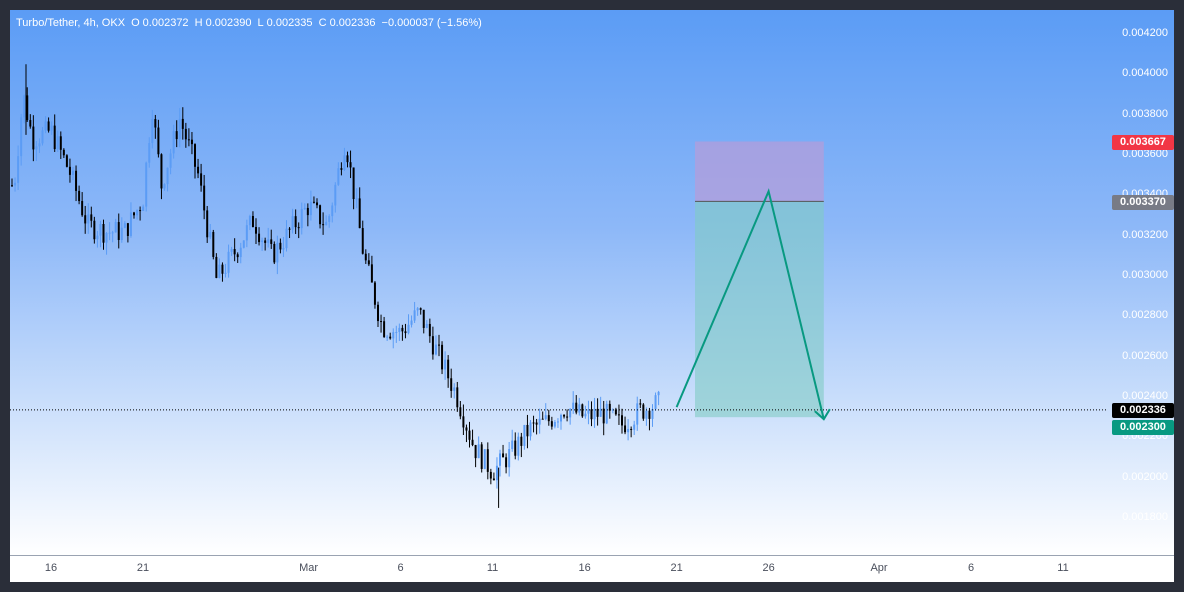  What do you see at coordinates (135, 23) in the screenshot?
I see `open-label: O` at bounding box center [135, 23].